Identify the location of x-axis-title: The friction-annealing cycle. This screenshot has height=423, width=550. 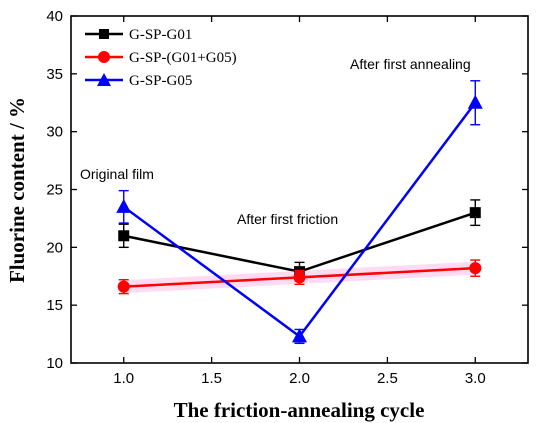
(299, 410).